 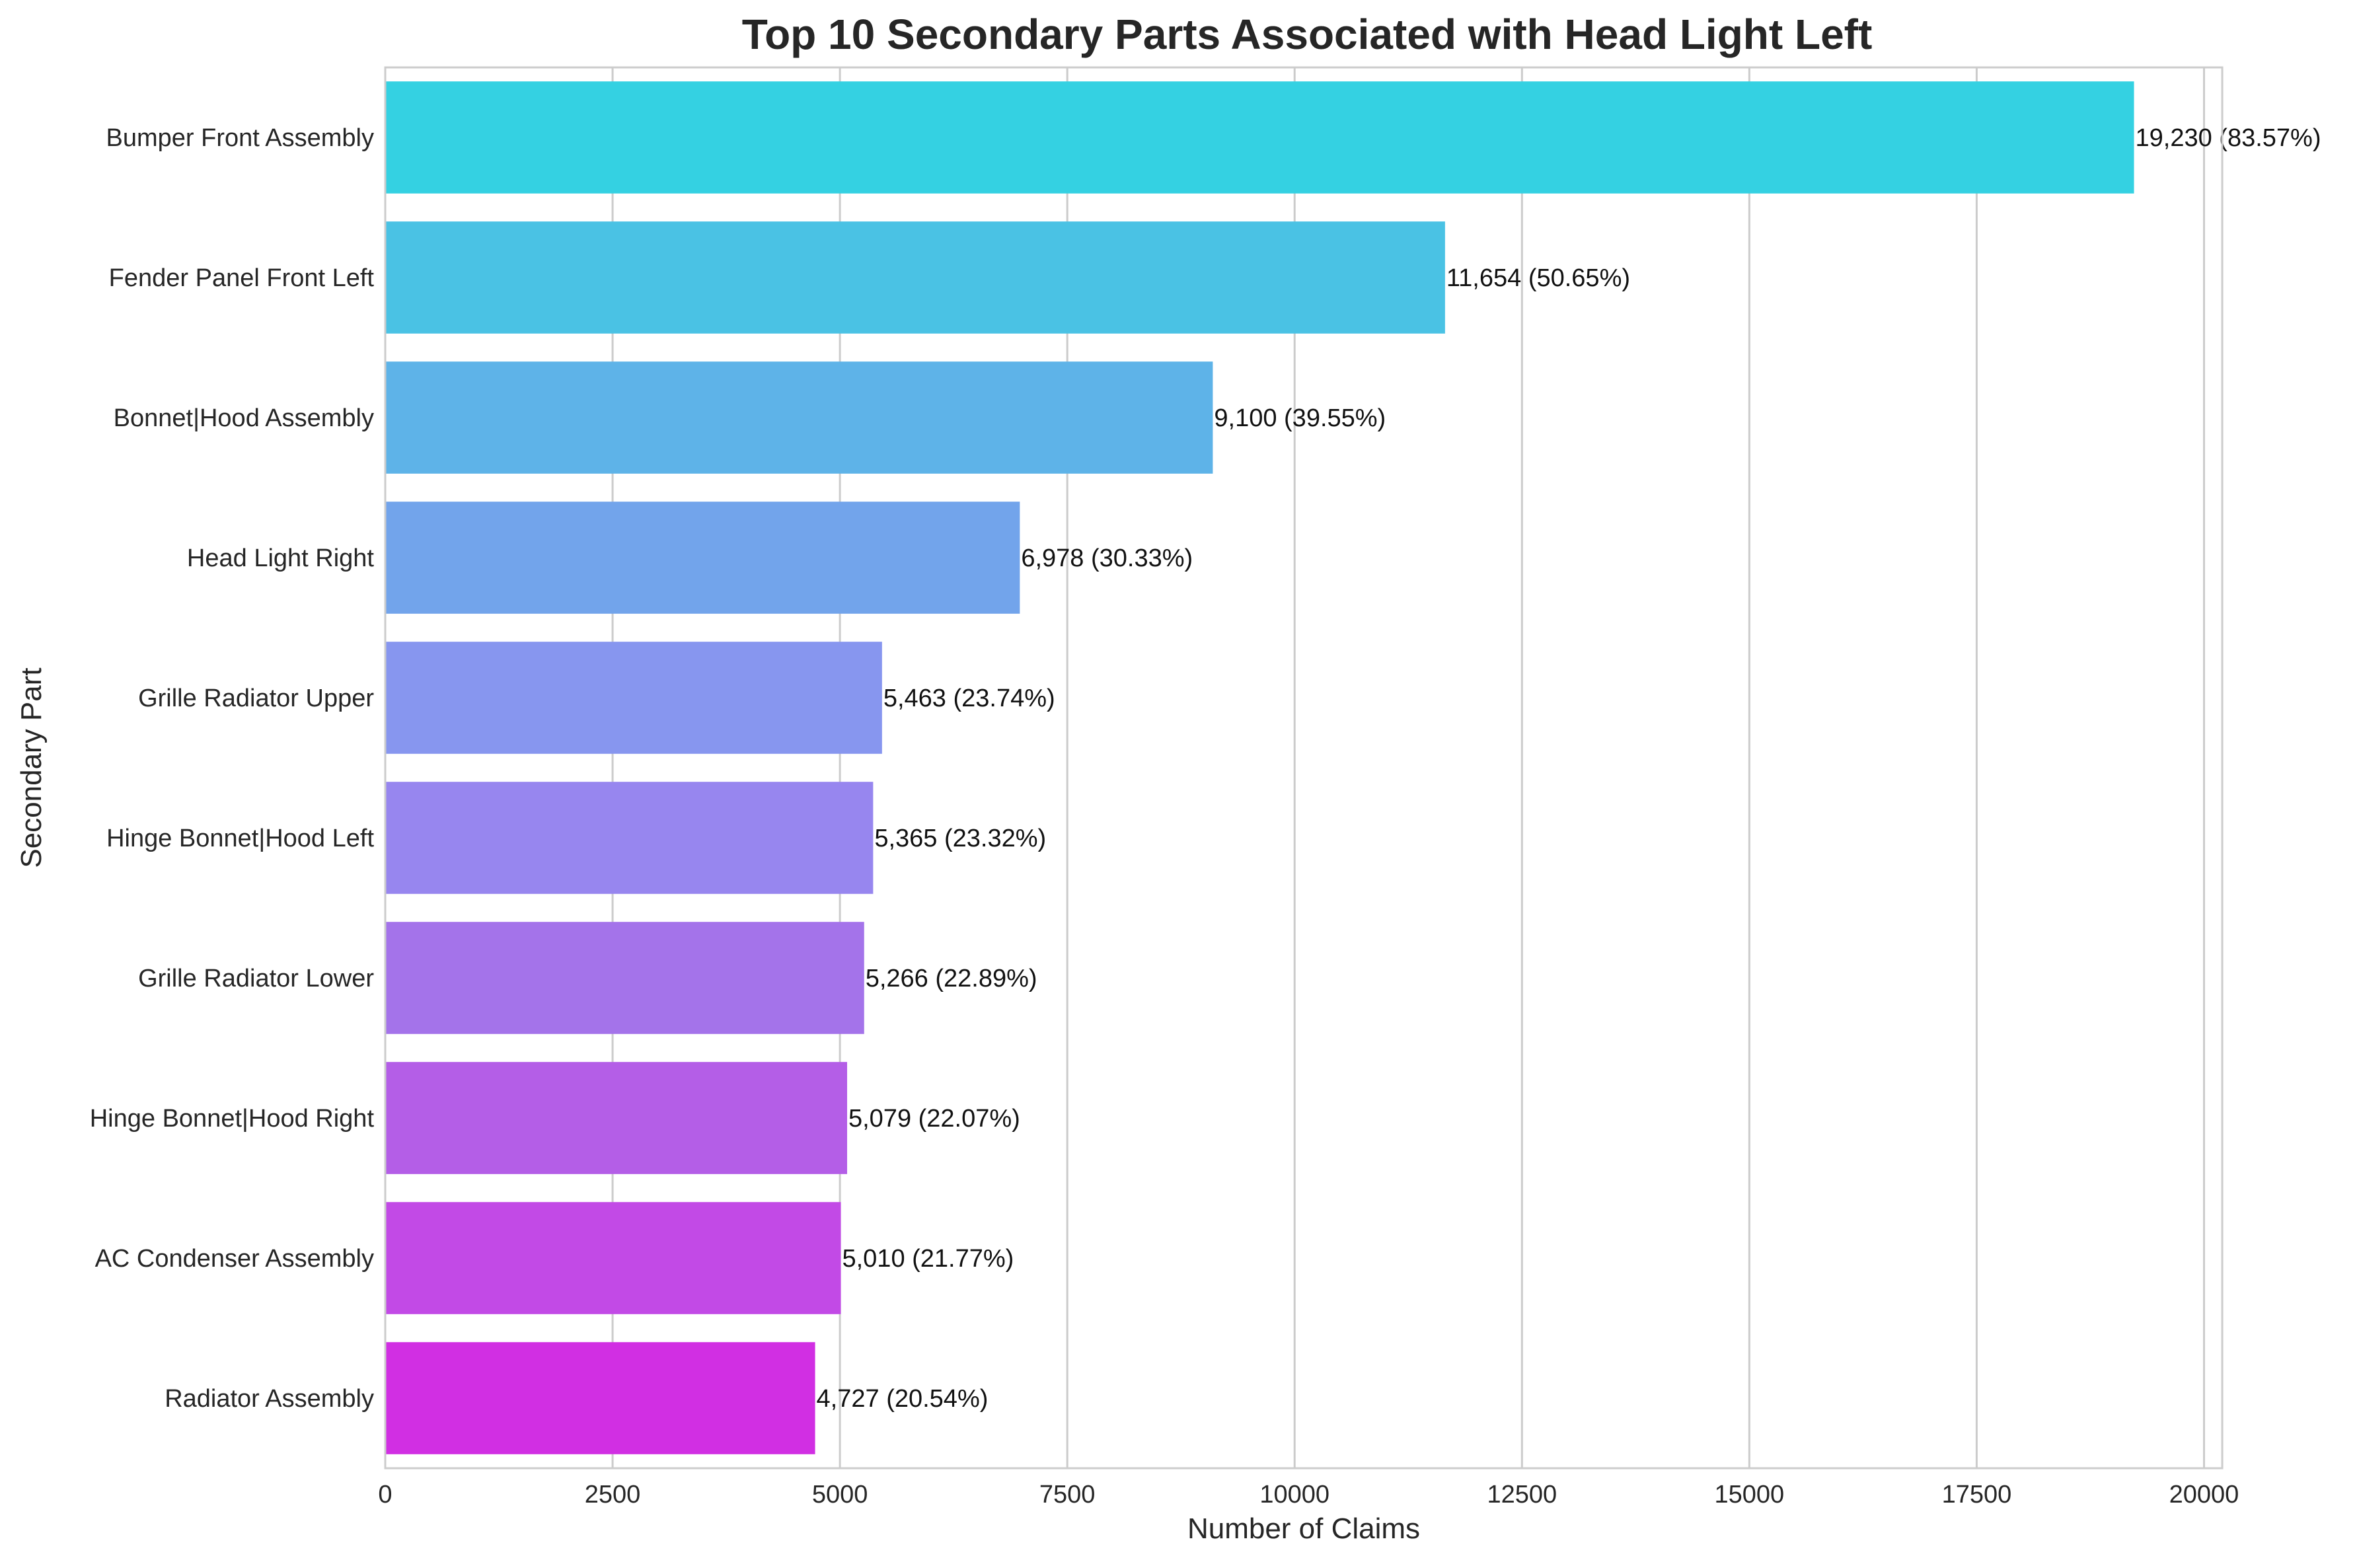 I want to click on x-tick-labels: 0 2500 5000 7500 10000 12500 15000 17500 20000, so click(x=1308, y=1495).